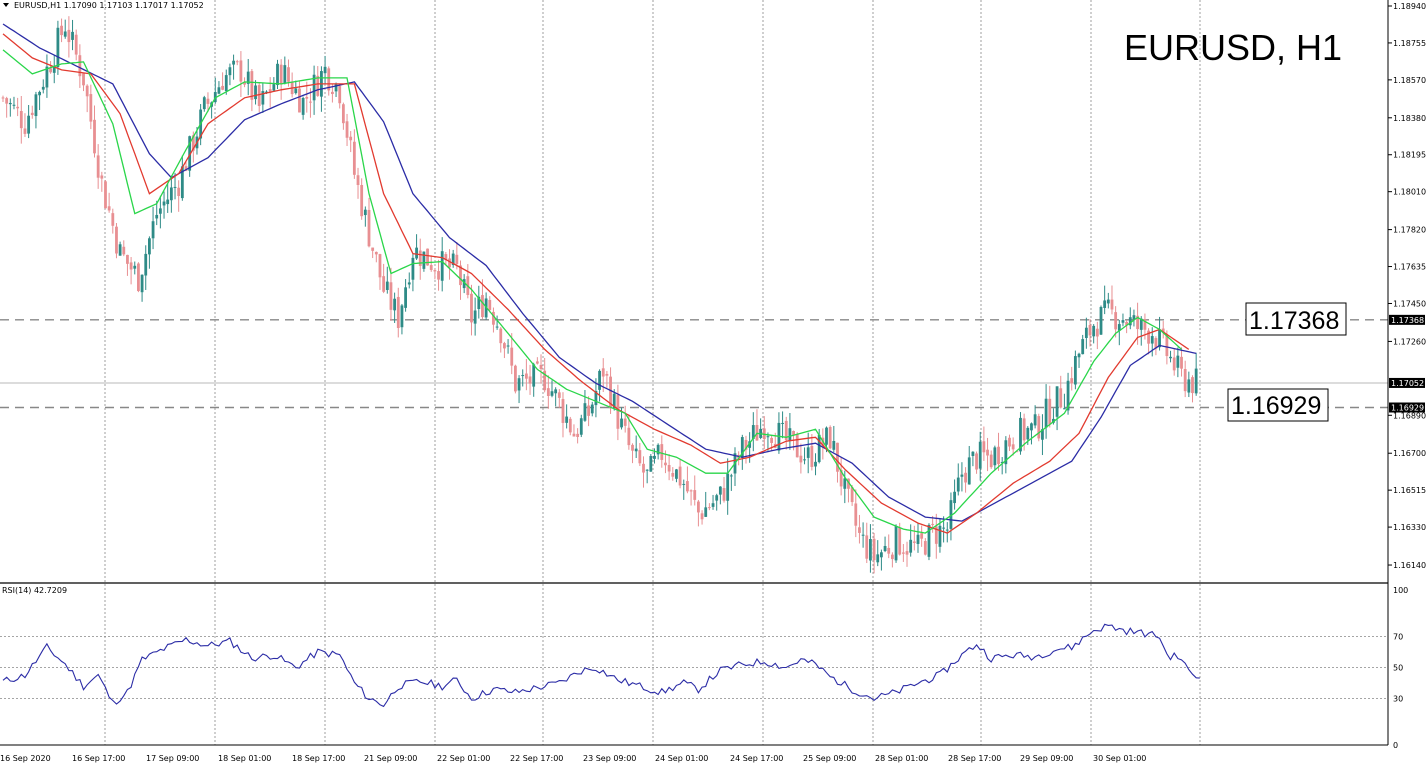 This screenshot has height=764, width=1428. What do you see at coordinates (1409, 415) in the screenshot?
I see `price-tick-label: 1.16890` at bounding box center [1409, 415].